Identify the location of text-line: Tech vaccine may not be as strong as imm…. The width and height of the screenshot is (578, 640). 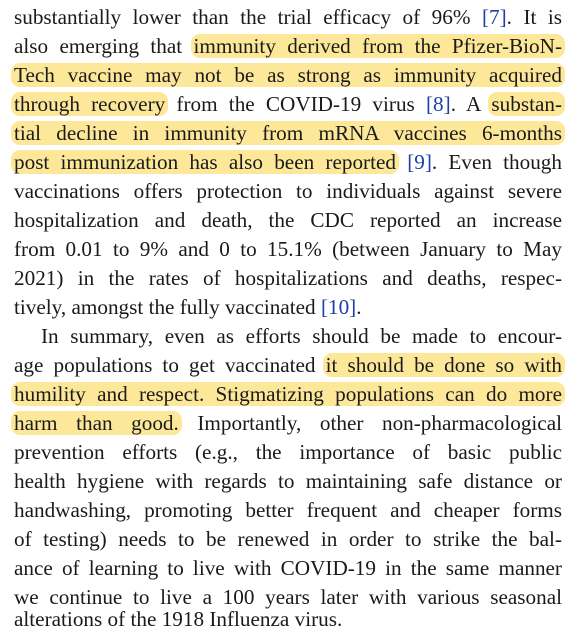
(288, 75).